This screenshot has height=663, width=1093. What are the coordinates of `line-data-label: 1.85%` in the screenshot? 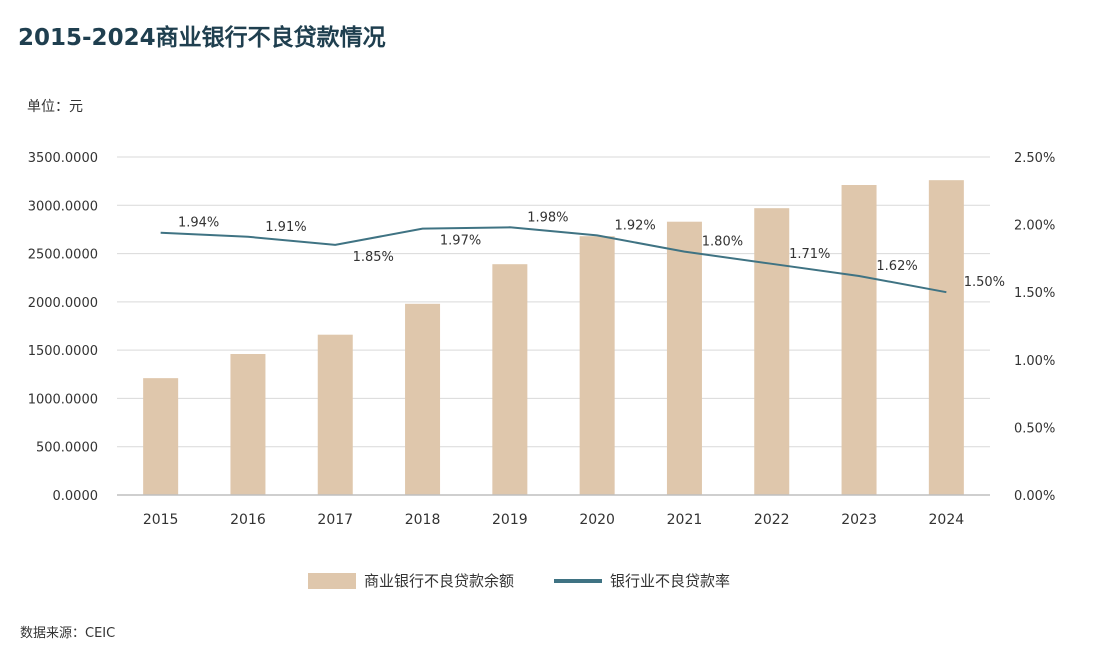 It's located at (373, 257).